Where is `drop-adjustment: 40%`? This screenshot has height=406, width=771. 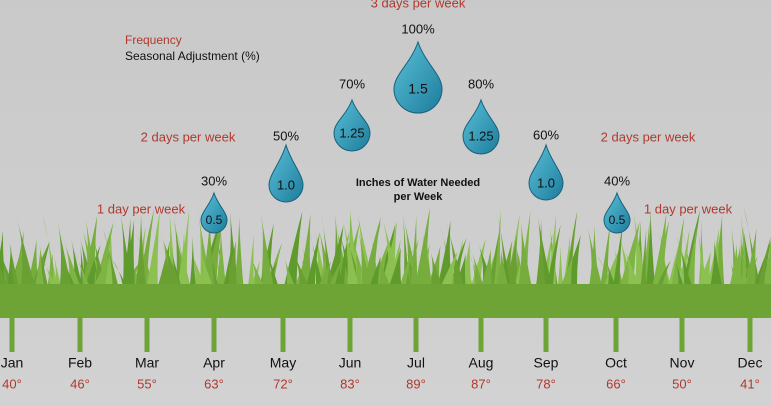
drop-adjustment: 40% is located at coordinates (617, 180).